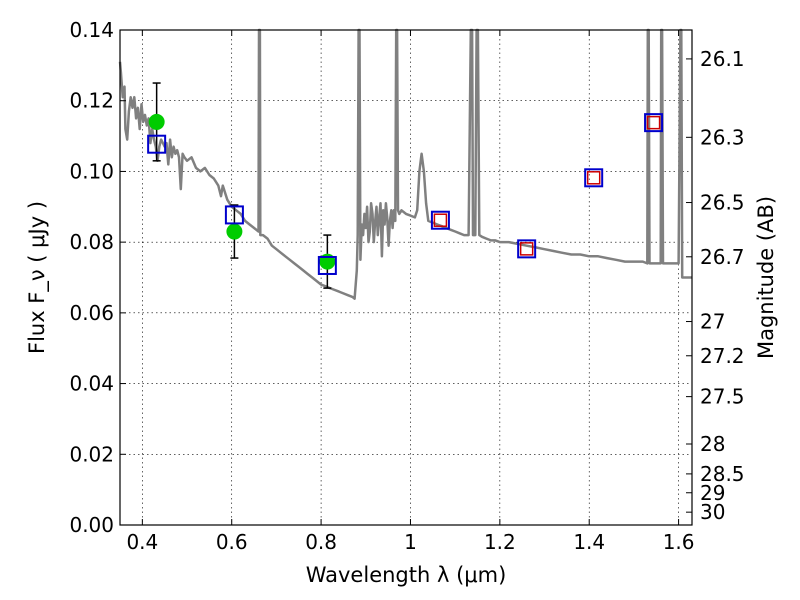 The height and width of the screenshot is (600, 800). Describe the element at coordinates (97, 277) in the screenshot. I see `y-axis-ticks: 0.00 0.02 0.04 0.06 0.08 0.10 0.12 0.14` at that location.